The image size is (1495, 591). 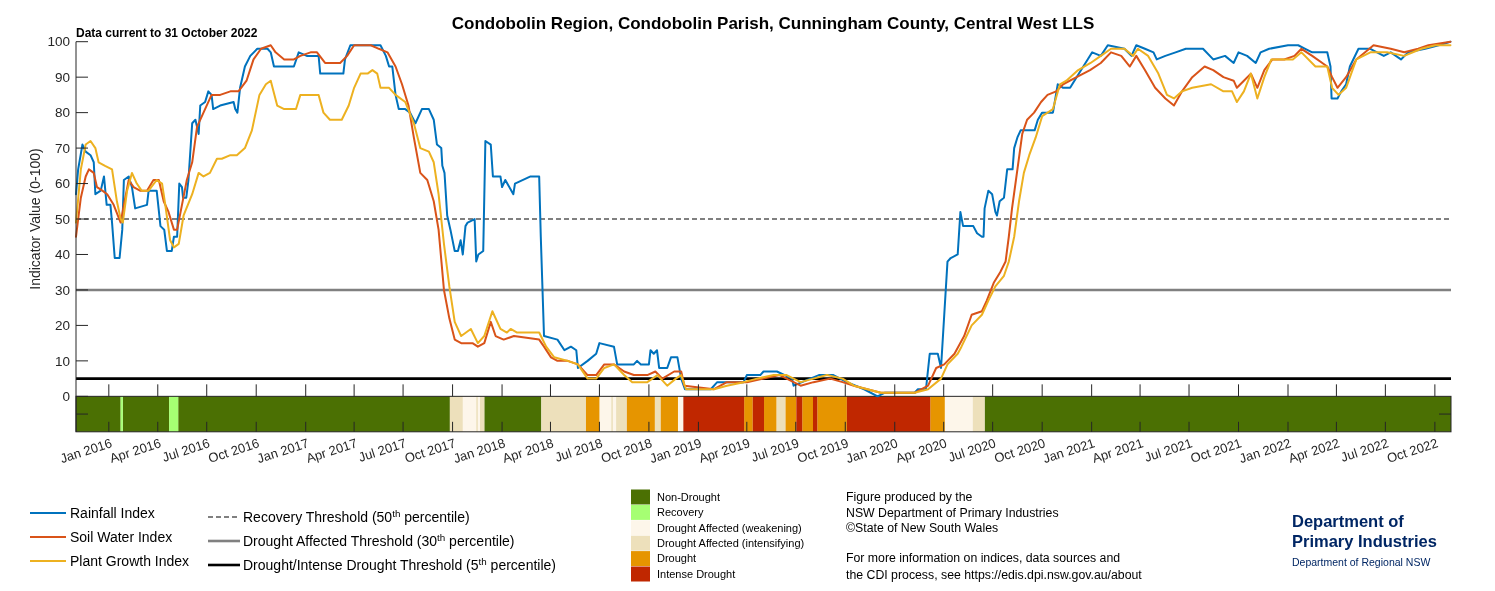 I want to click on legend-label: Drought Affected (intensifying), so click(x=731, y=543).